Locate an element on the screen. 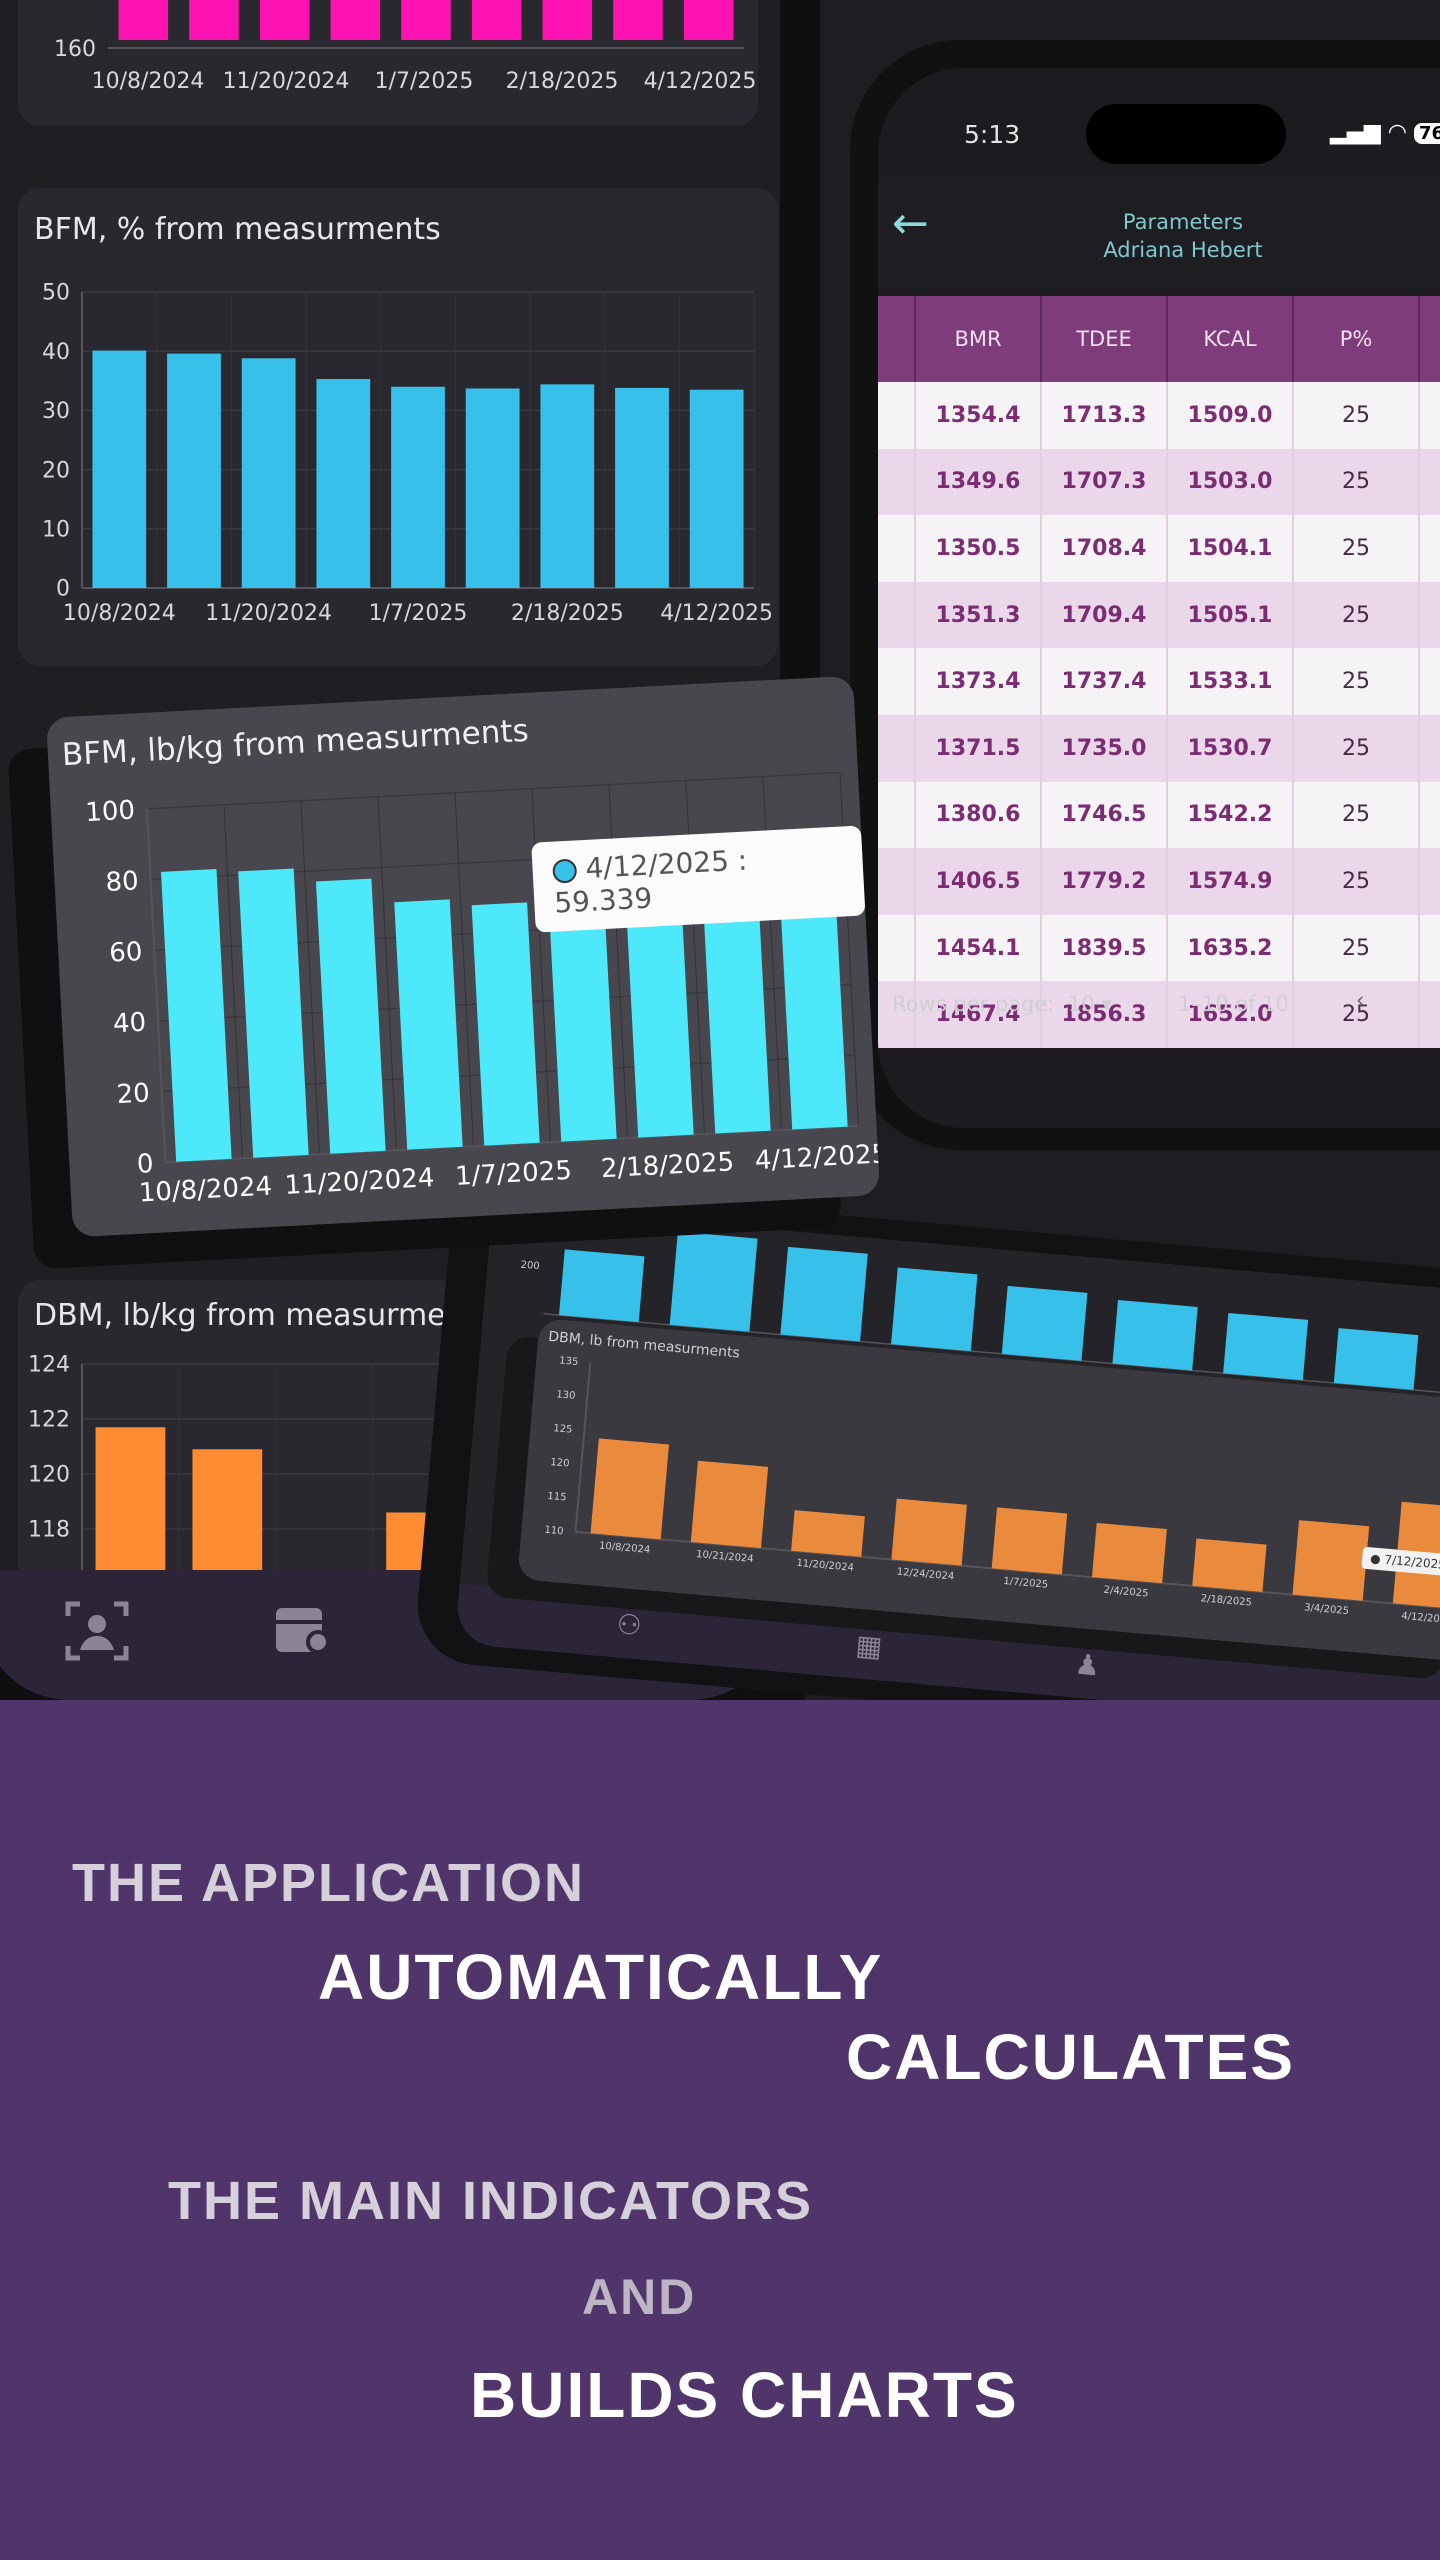 The height and width of the screenshot is (2560, 1440). table-row: 1349.6 1707.3 1503.0 25 is located at coordinates (1159, 482).